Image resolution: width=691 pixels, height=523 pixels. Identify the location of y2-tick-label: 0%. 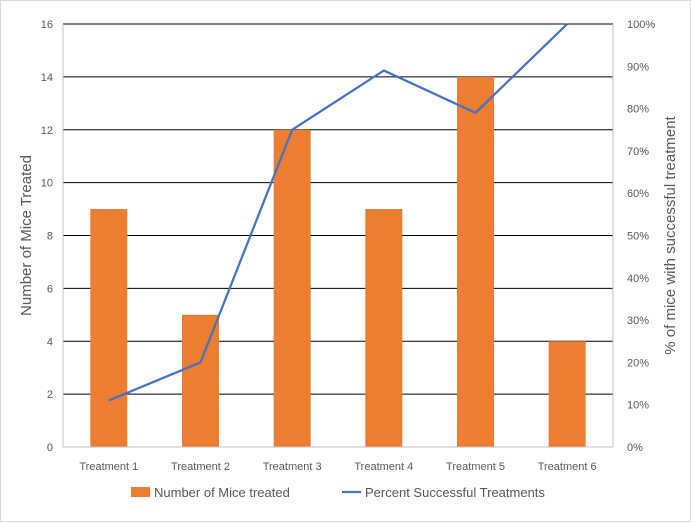
(635, 448).